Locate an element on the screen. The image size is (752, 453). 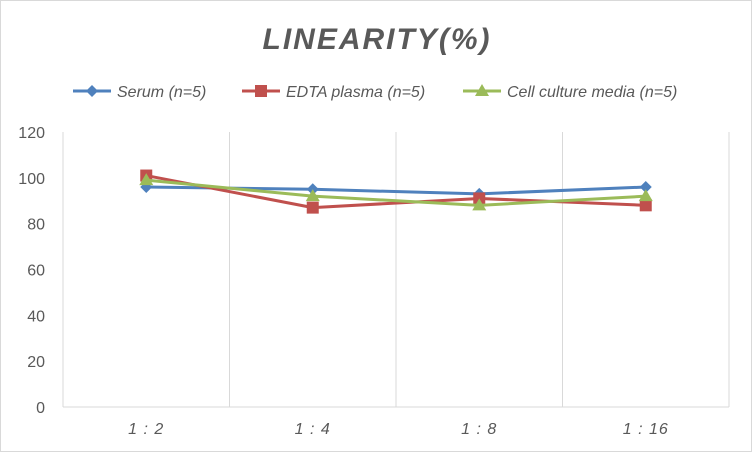
series is located at coordinates (396, 192).